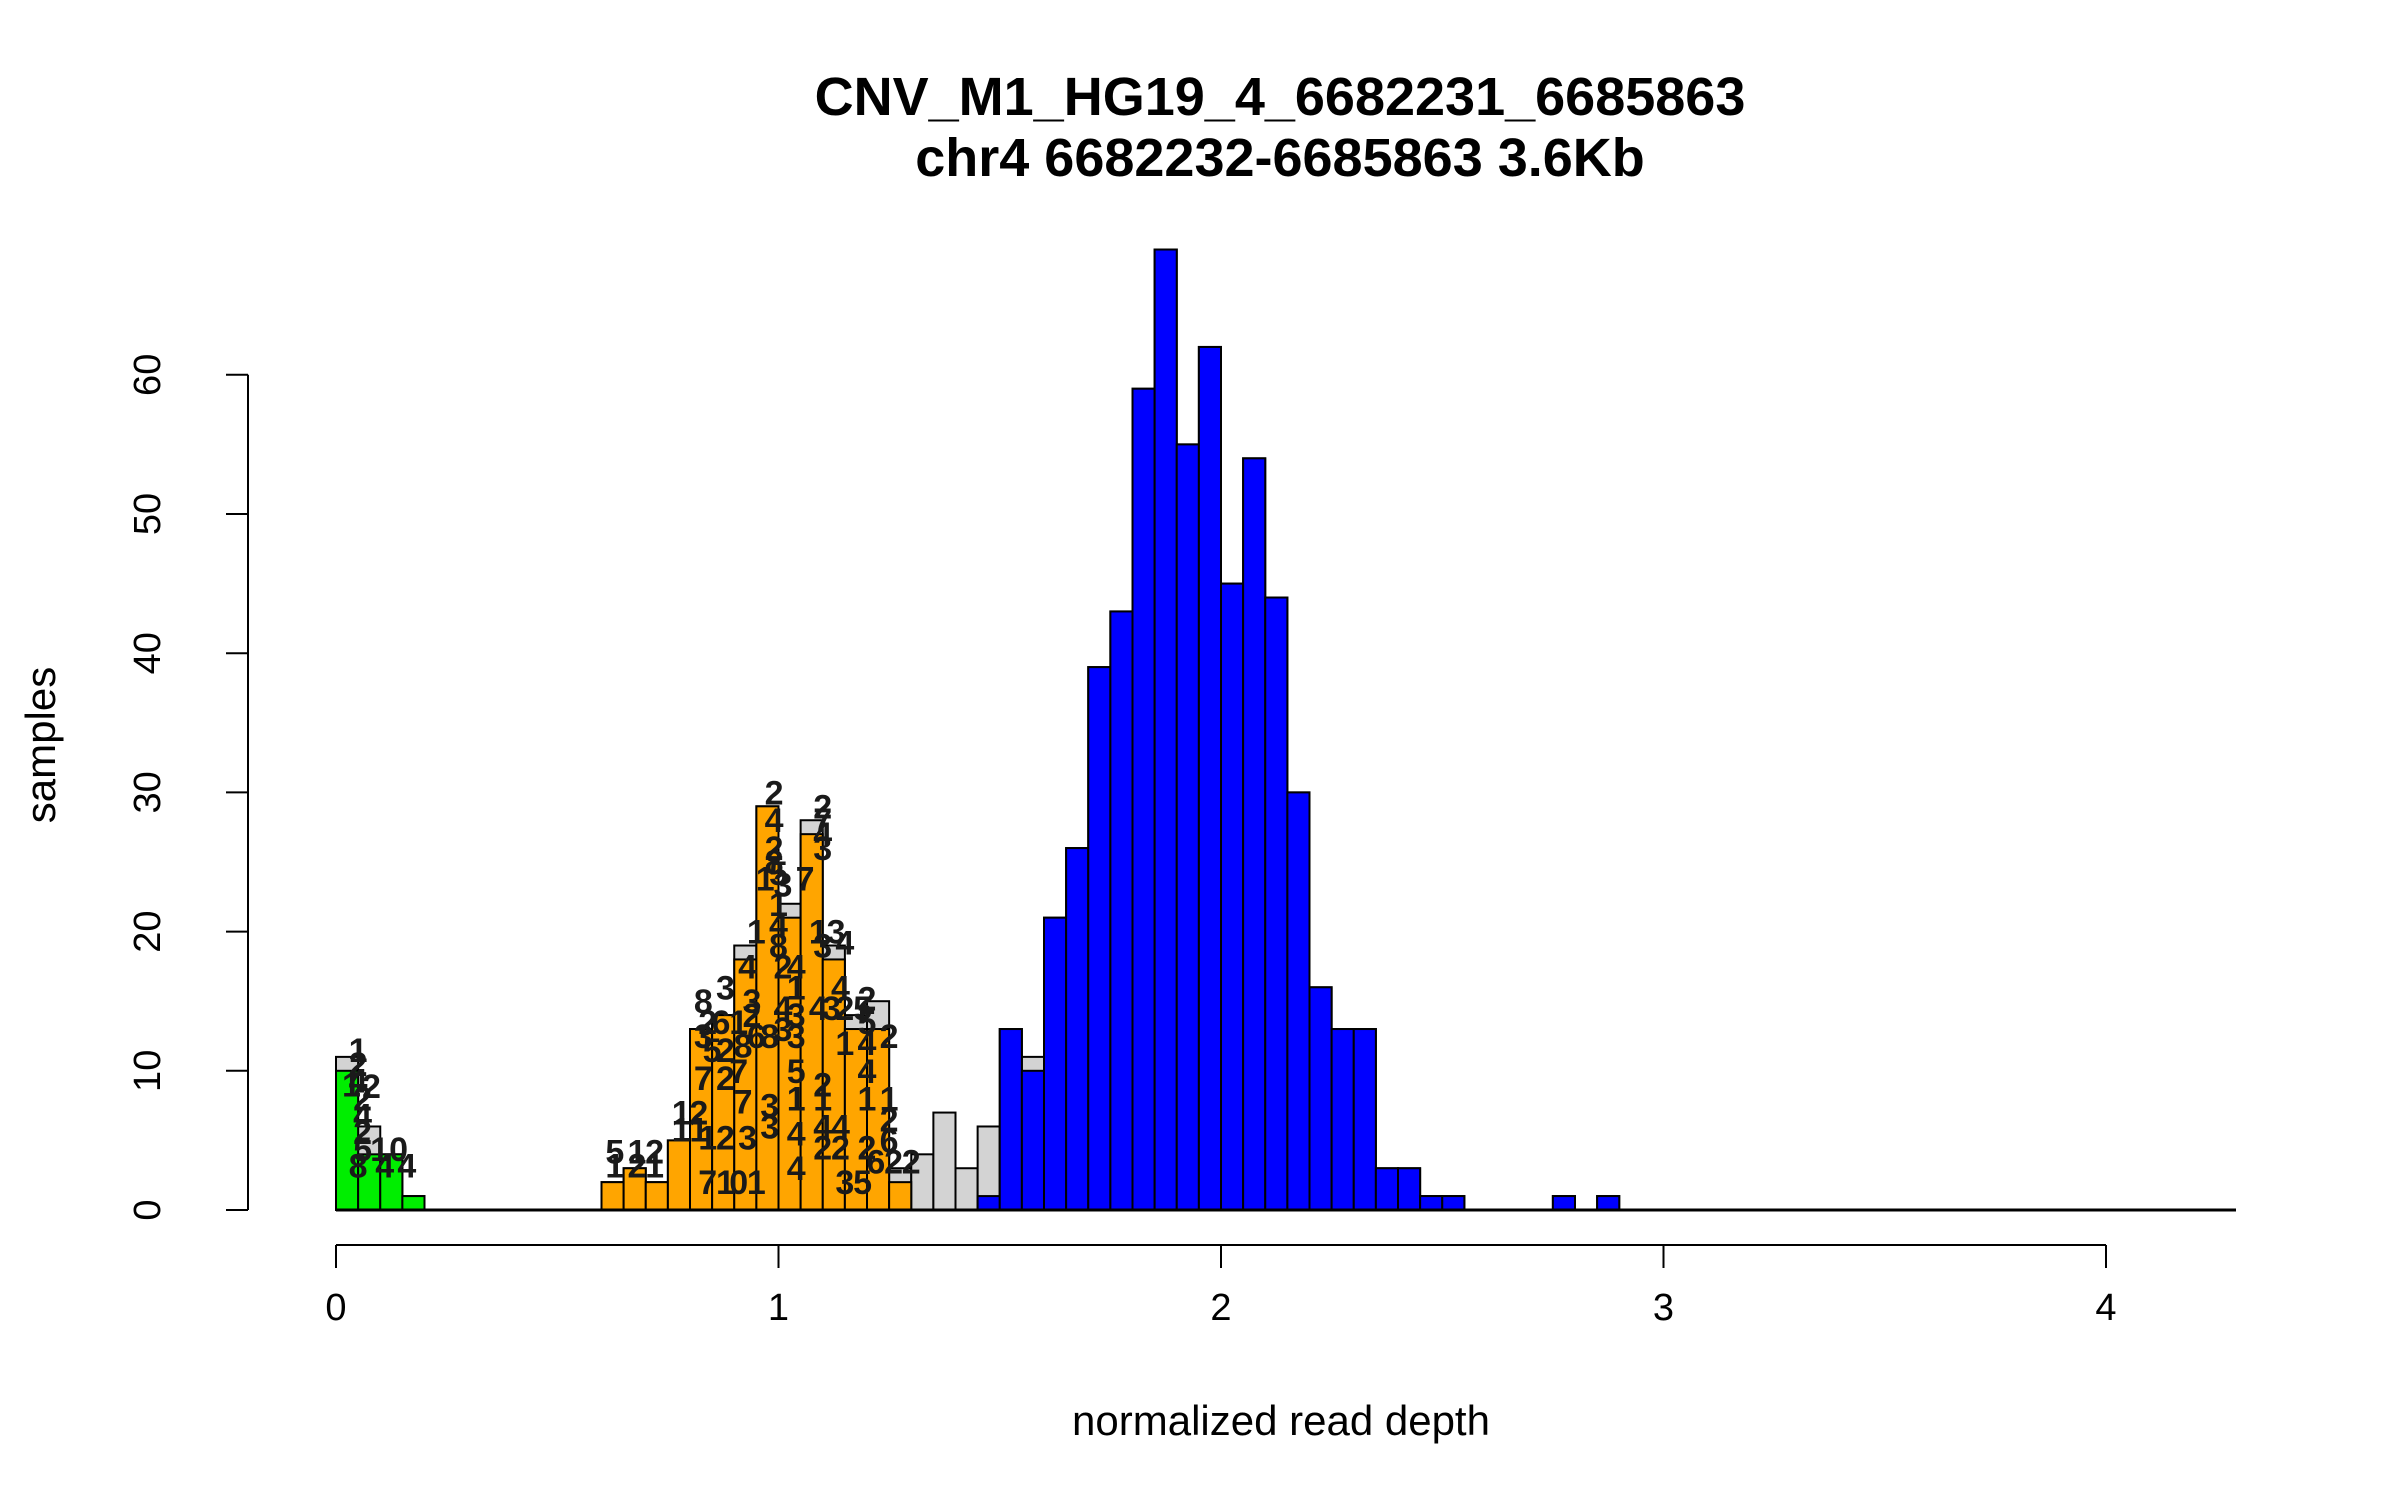 The height and width of the screenshot is (1500, 2400). I want to click on x-tick-label: 0, so click(335, 1308).